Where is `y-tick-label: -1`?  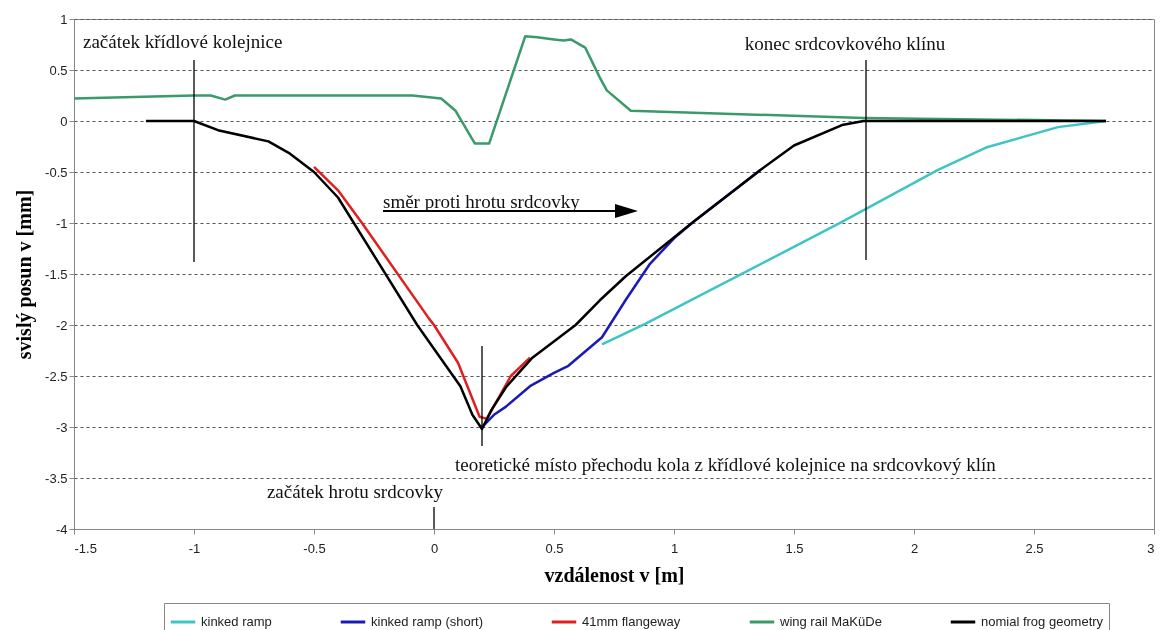
y-tick-label: -1 is located at coordinates (61, 223).